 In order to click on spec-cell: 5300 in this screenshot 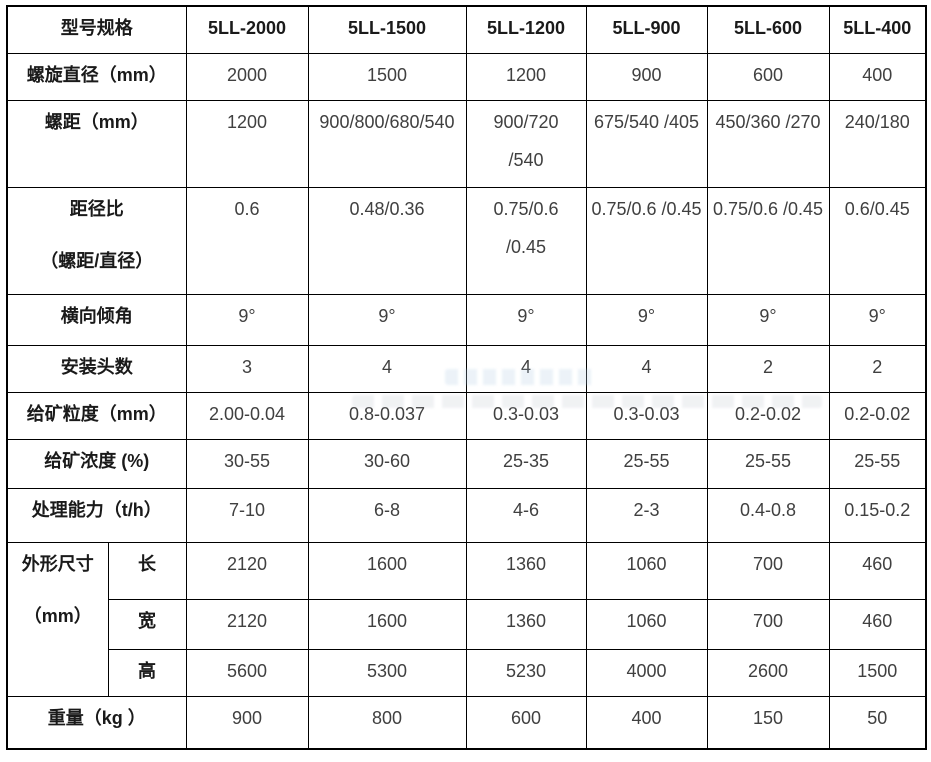, I will do `click(387, 672)`.